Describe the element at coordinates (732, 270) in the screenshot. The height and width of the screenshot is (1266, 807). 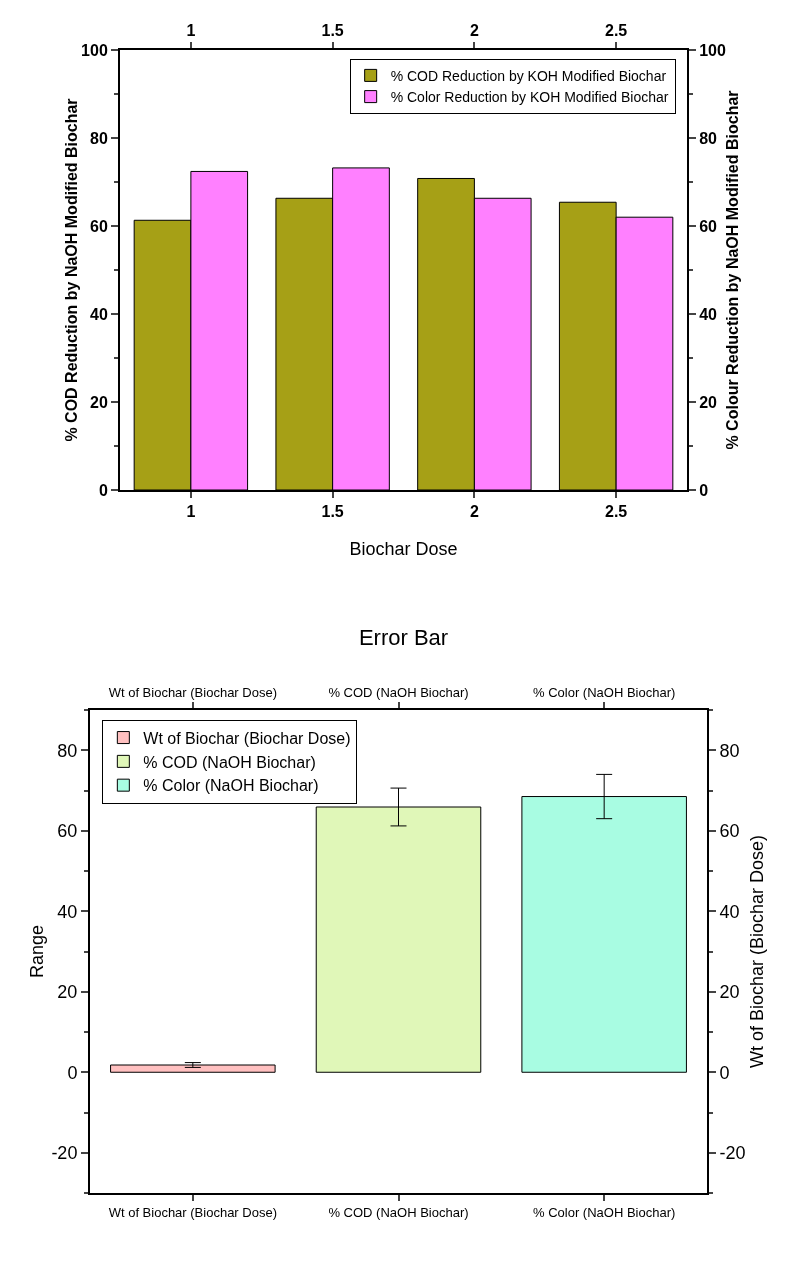
I see `y2-axis-title: % Colour Reduction by NaOH Modified Biochar` at that location.